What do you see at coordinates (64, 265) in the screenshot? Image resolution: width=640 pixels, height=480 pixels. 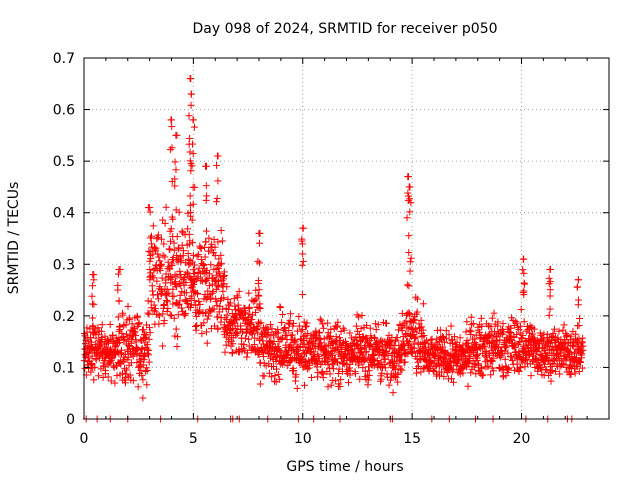 I see `y-tick-label: 0.3` at bounding box center [64, 265].